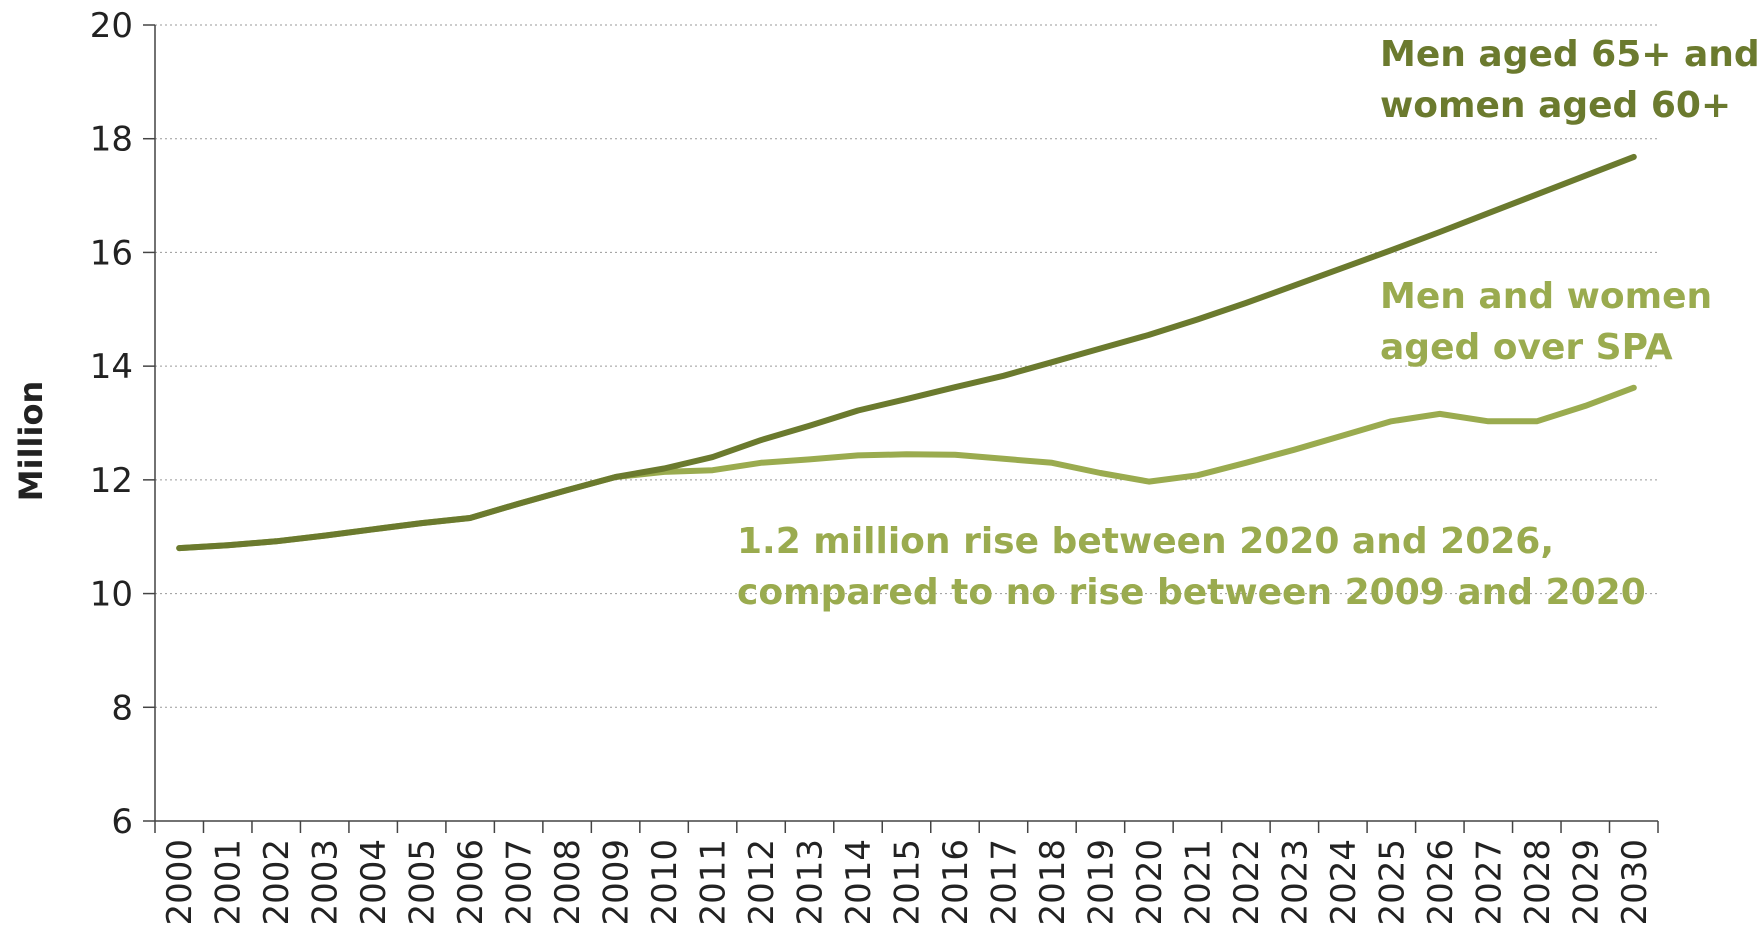 The width and height of the screenshot is (1763, 947). I want to click on x-tick-label: 2026, so click(1441, 882).